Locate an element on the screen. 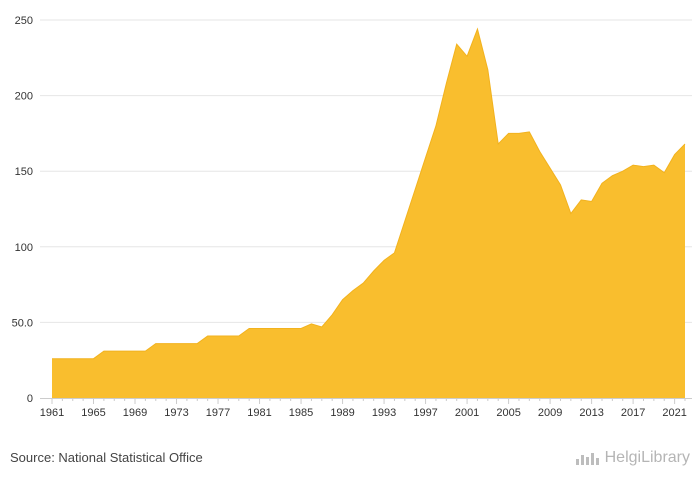 The image size is (700, 483). x-tick-label: 1965 is located at coordinates (93, 413).